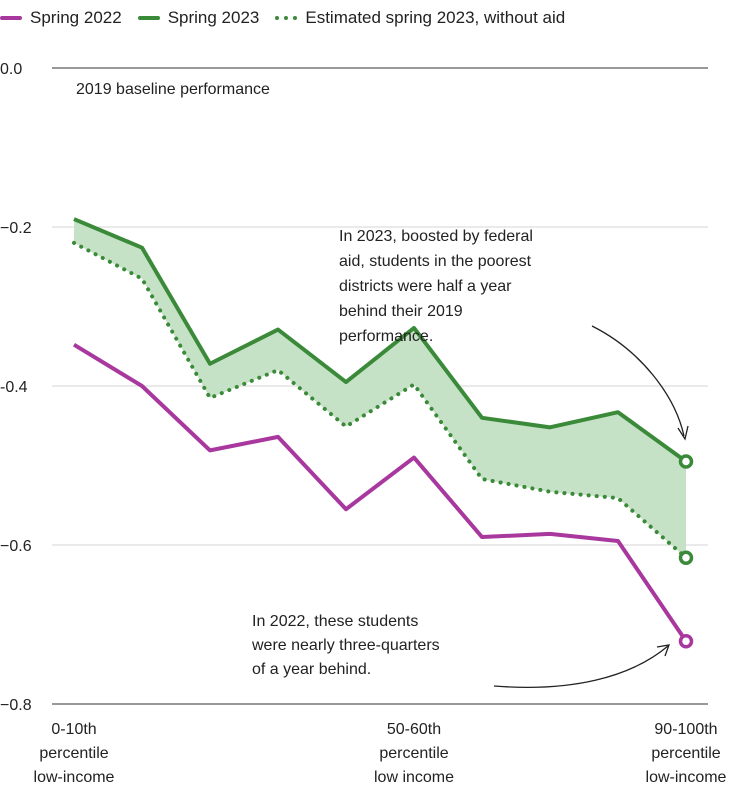 The height and width of the screenshot is (788, 738). What do you see at coordinates (663, 650) in the screenshot?
I see `annotation-2022-arrowhead` at bounding box center [663, 650].